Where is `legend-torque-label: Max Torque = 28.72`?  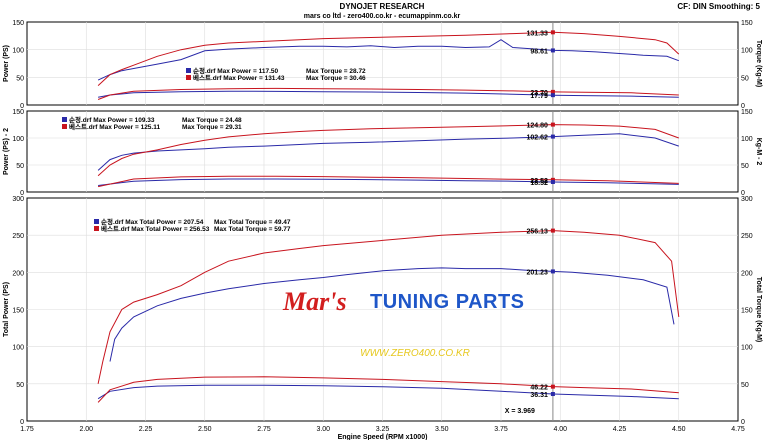
legend-torque-label: Max Torque = 28.72 is located at coordinates (336, 71).